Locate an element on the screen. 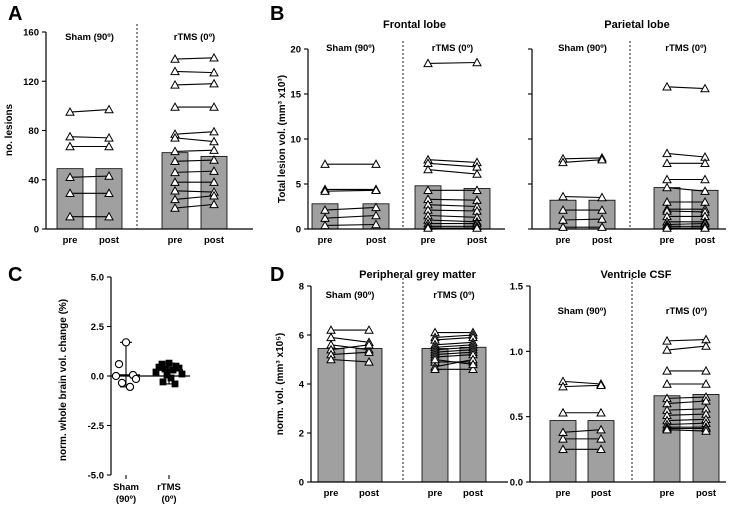 This screenshot has width=735, height=511. ventricle-y-tick-label: 0.0 is located at coordinates (516, 483).